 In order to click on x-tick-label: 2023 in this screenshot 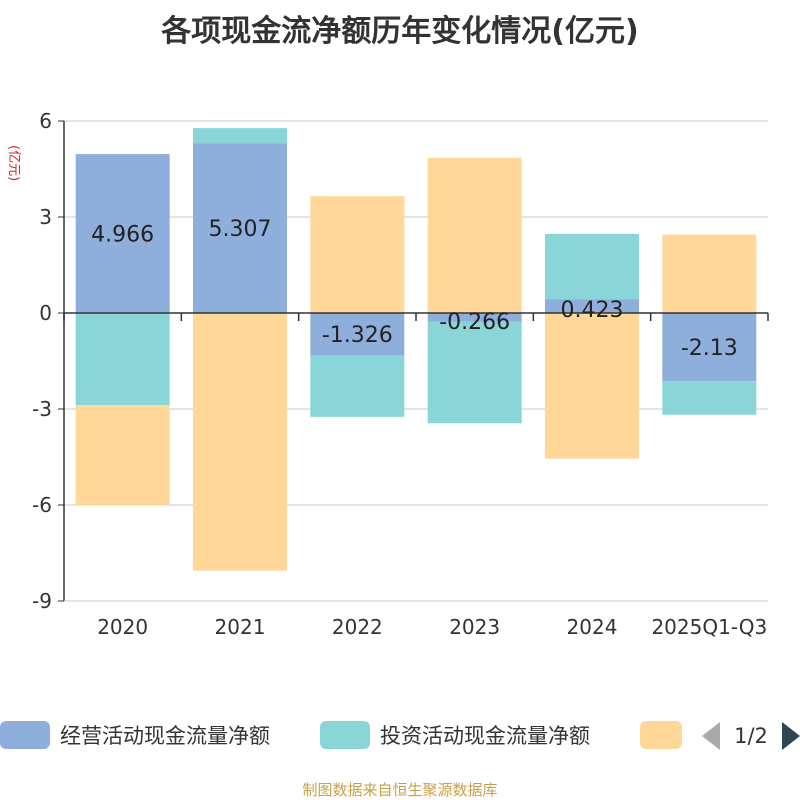, I will do `click(474, 627)`.